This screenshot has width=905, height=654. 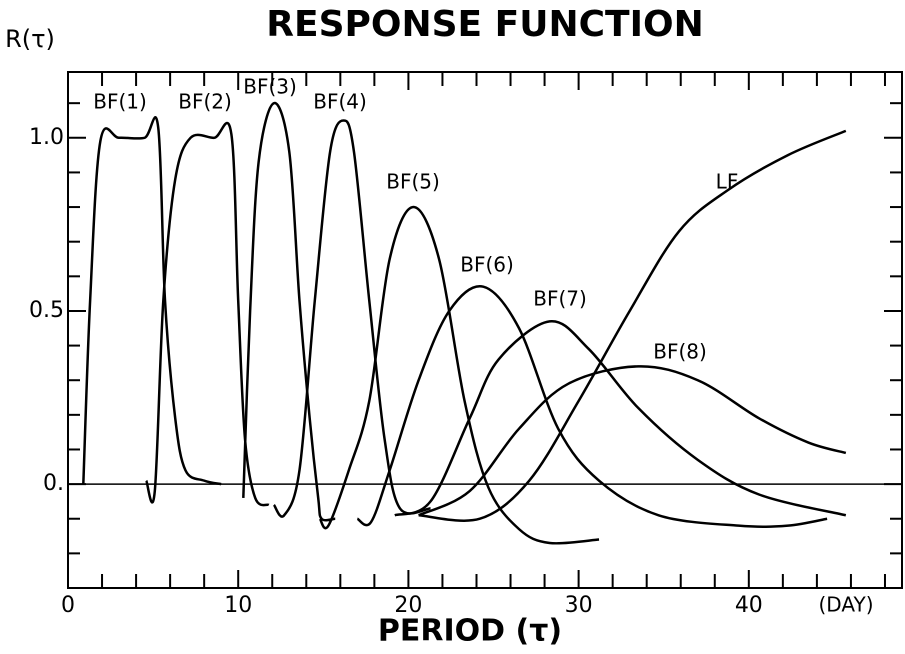 I want to click on x-tick-label: 40, so click(x=749, y=605).